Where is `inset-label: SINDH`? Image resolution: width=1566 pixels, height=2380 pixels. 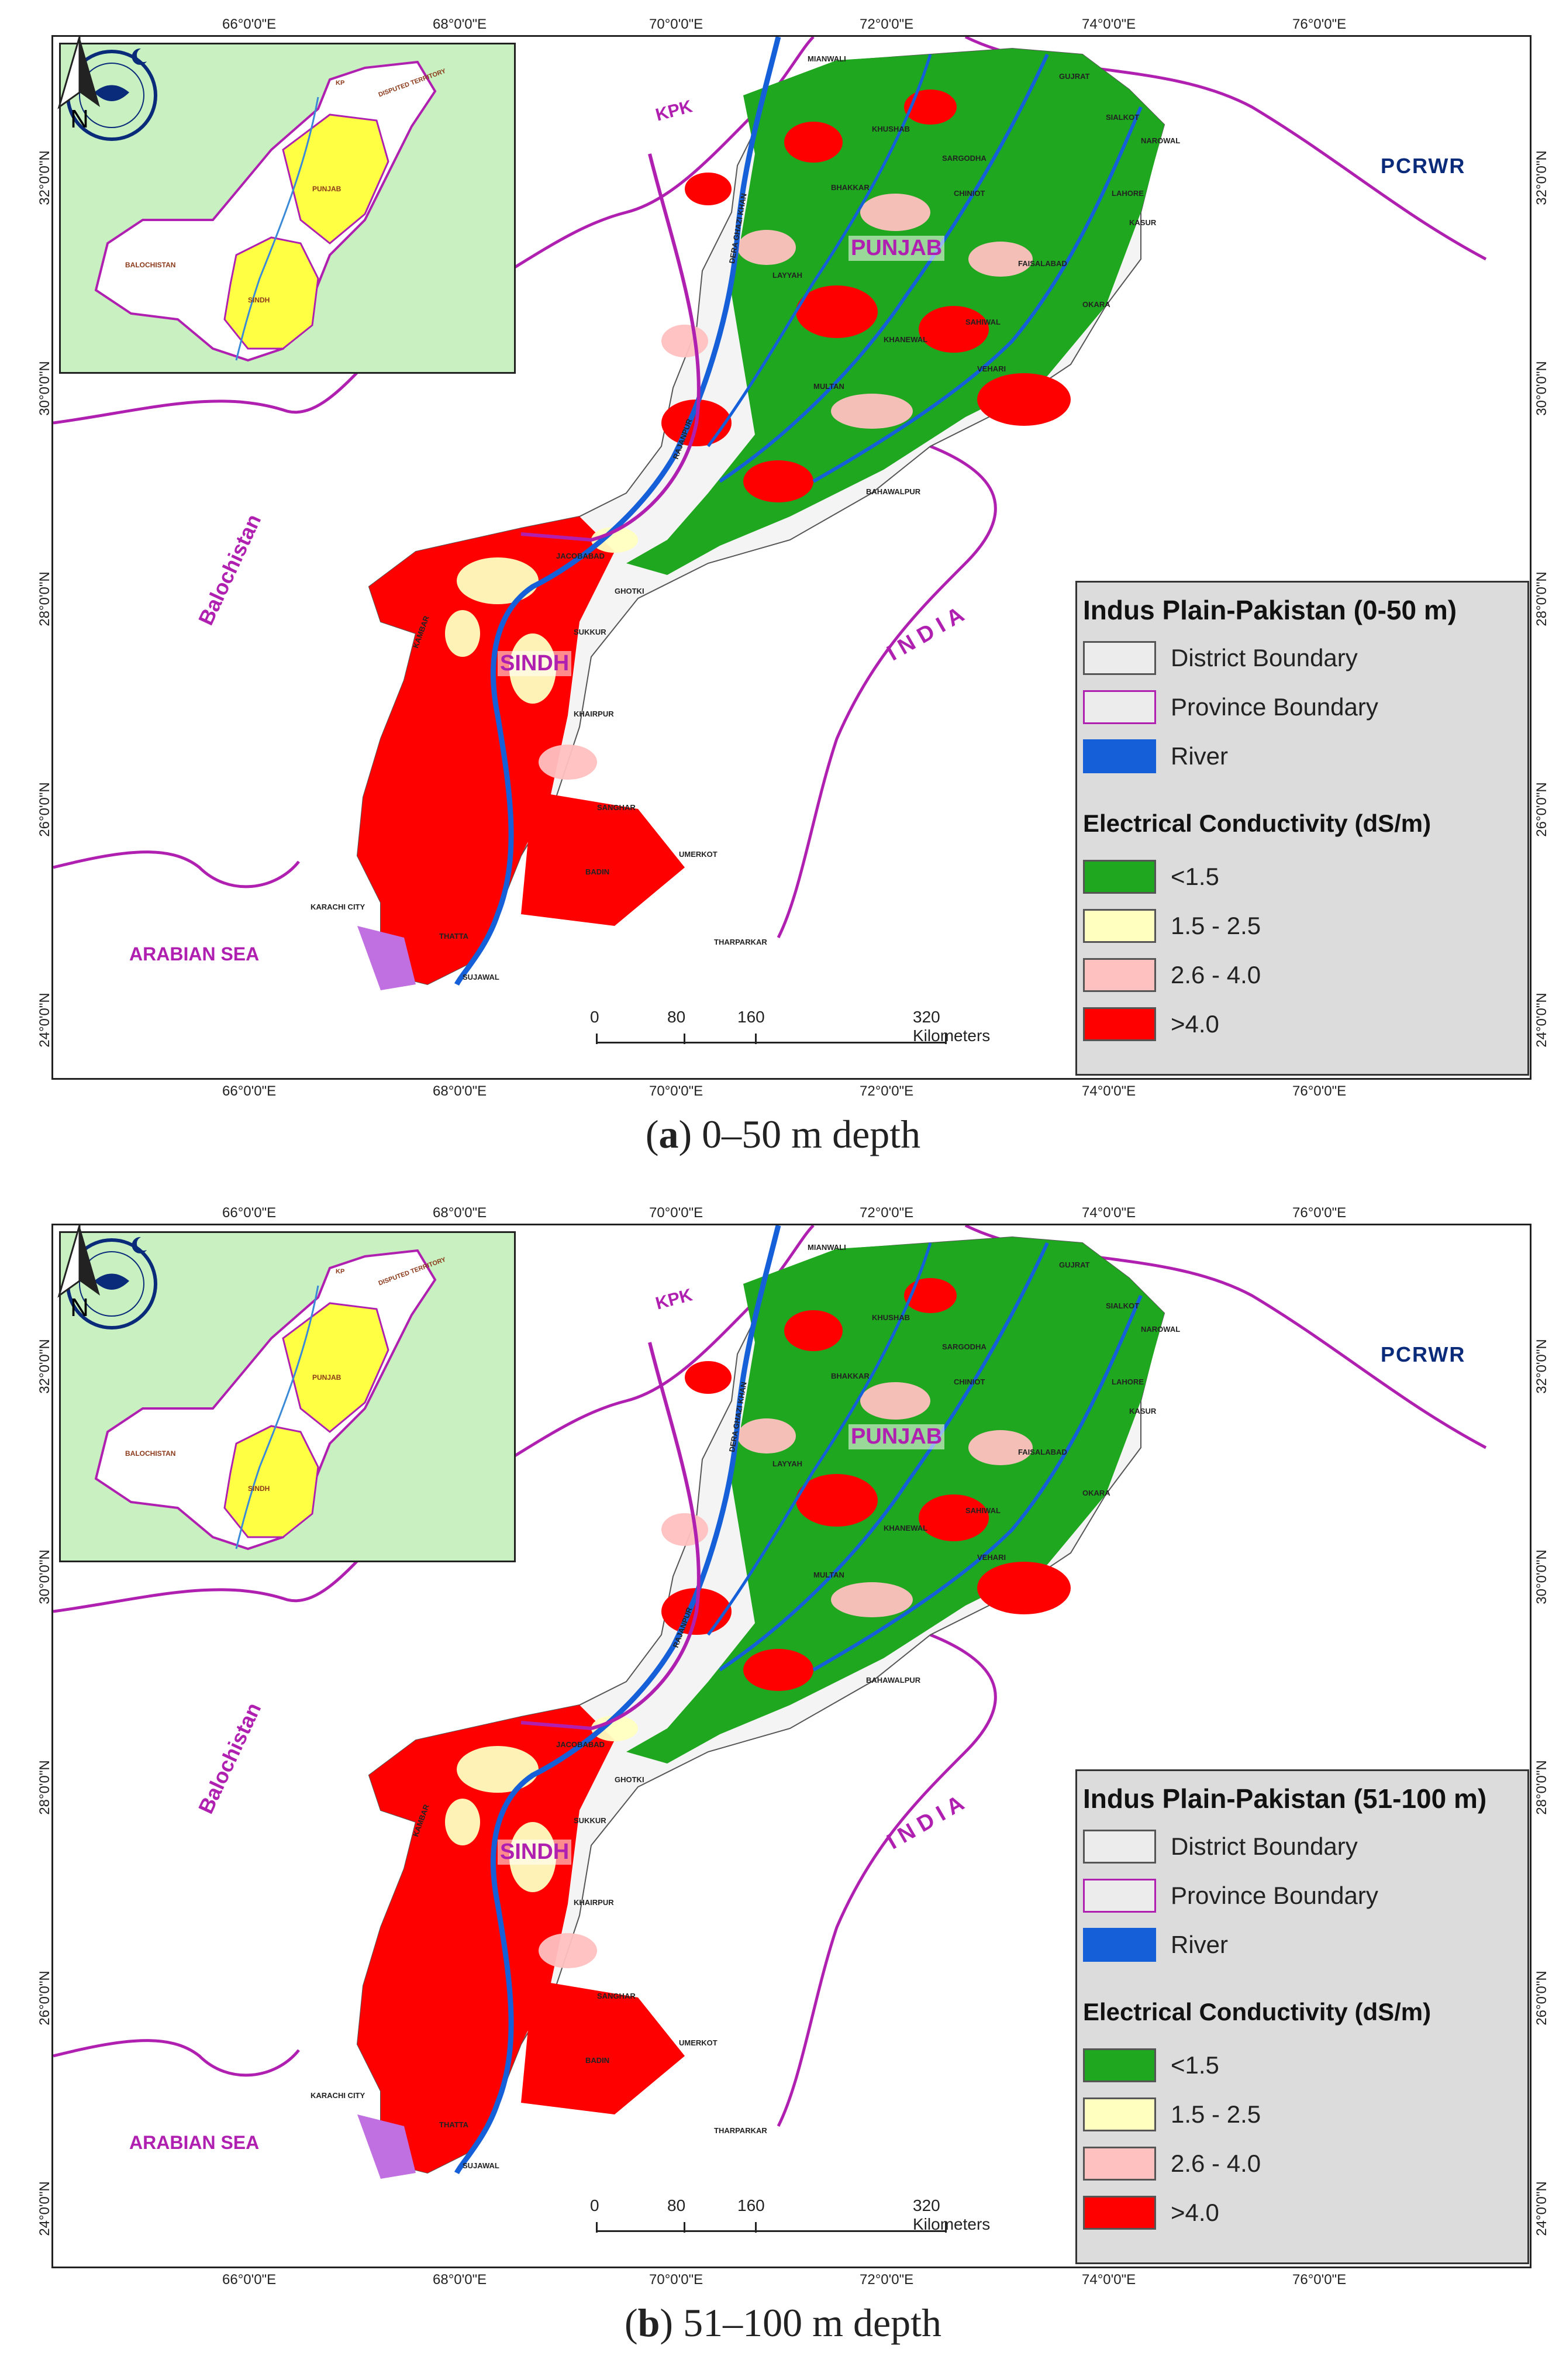 inset-label: SINDH is located at coordinates (259, 300).